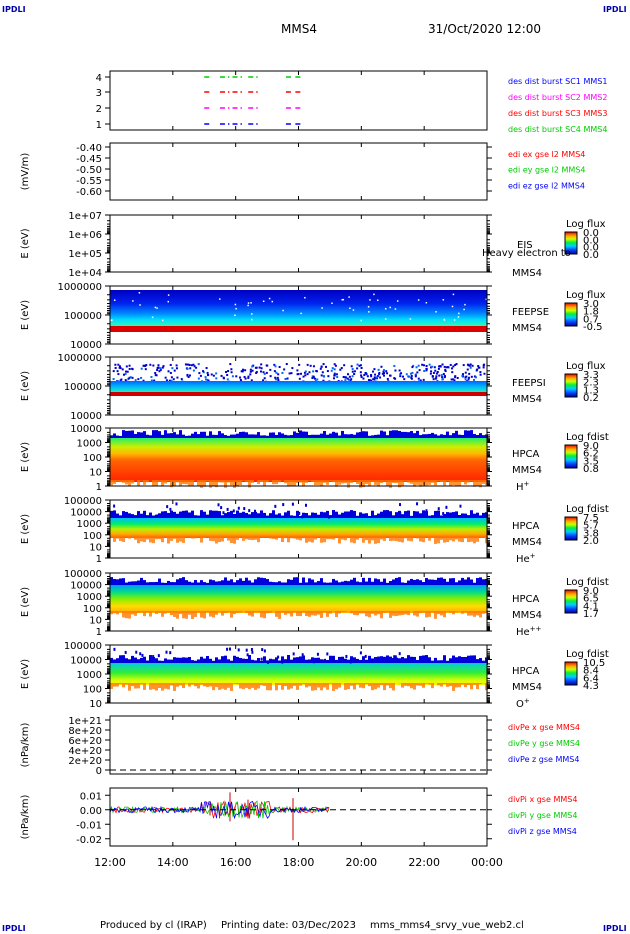 Image resolution: width=630 pixels, height=934 pixels. Describe the element at coordinates (153, 925) in the screenshot. I see `footer-produced-by: Produced by cl (IRAP)` at that location.